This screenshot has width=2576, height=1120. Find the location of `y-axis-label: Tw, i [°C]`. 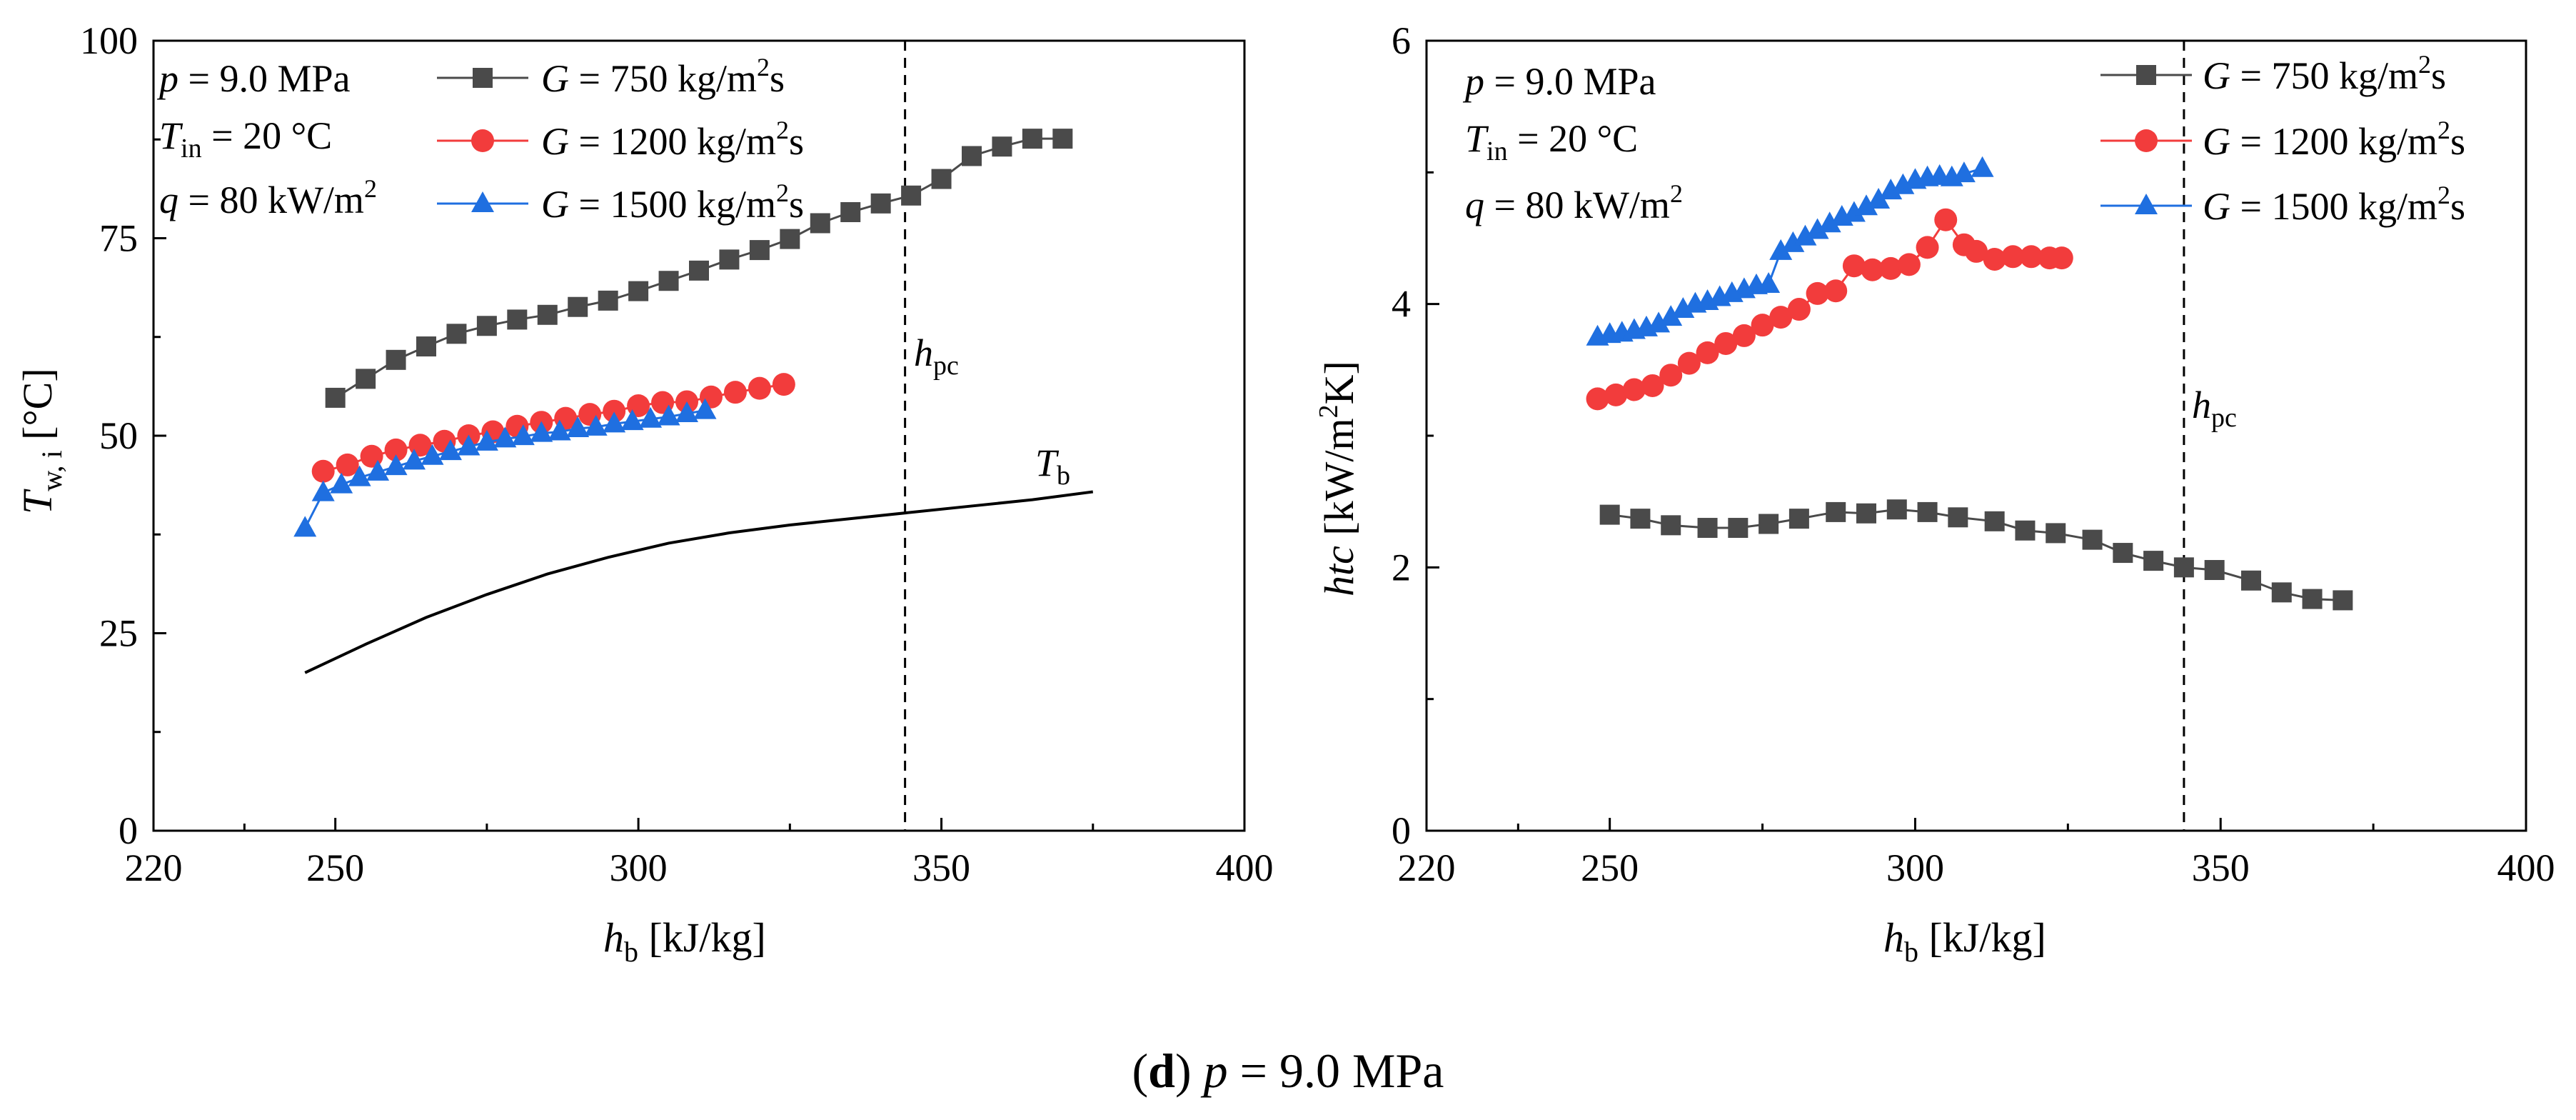

y-axis-label: Tw, i [°C] is located at coordinates (41, 441).